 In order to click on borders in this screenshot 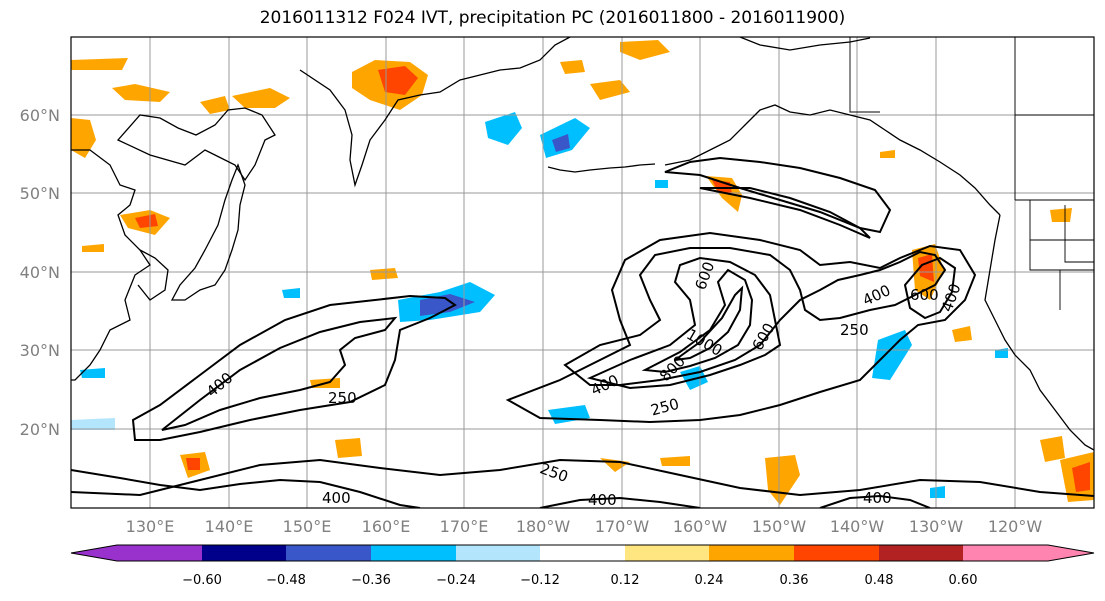, I will do `click(971, 173)`.